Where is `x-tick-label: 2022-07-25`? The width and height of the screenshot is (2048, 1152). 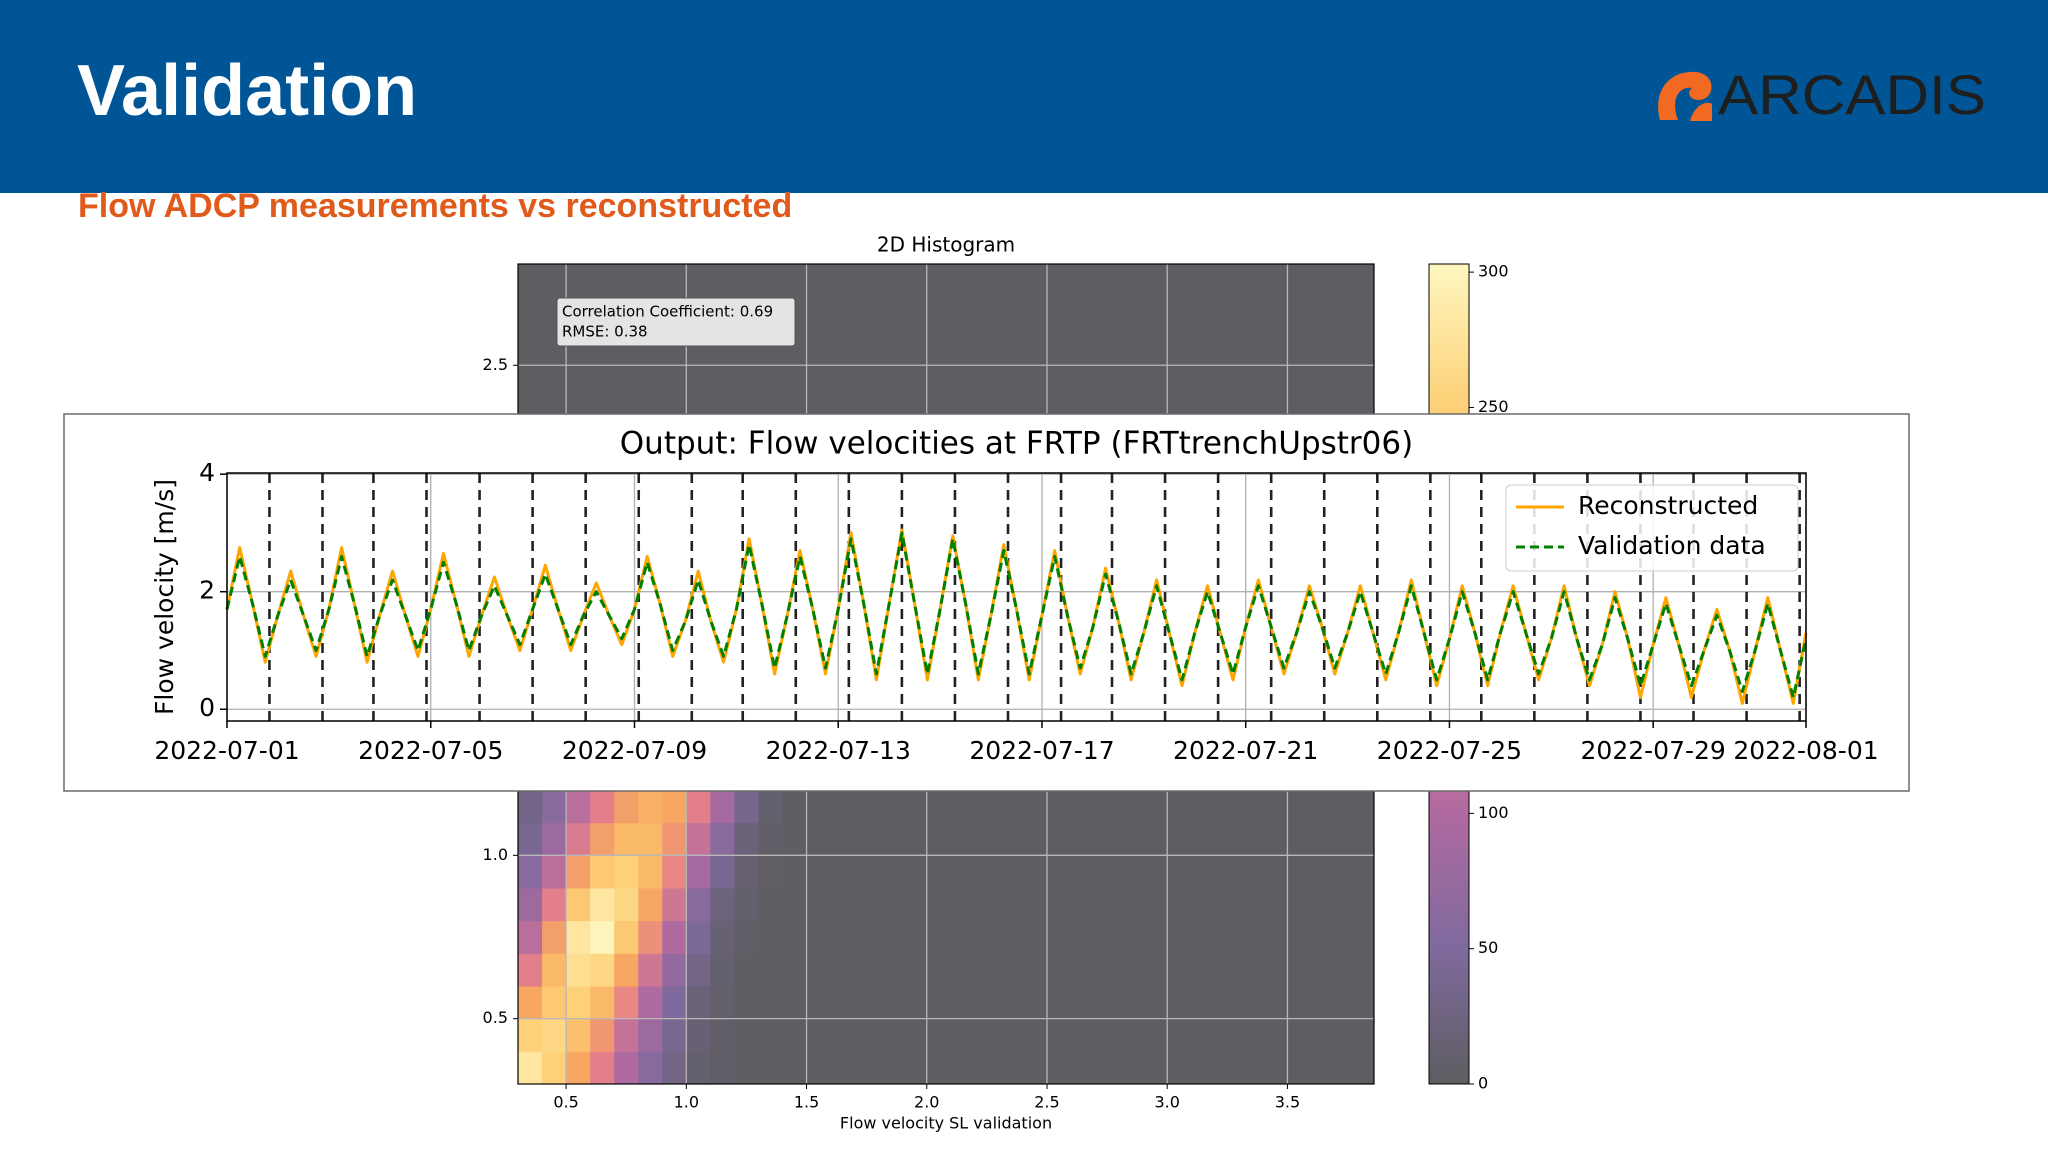
x-tick-label: 2022-07-25 is located at coordinates (1449, 750).